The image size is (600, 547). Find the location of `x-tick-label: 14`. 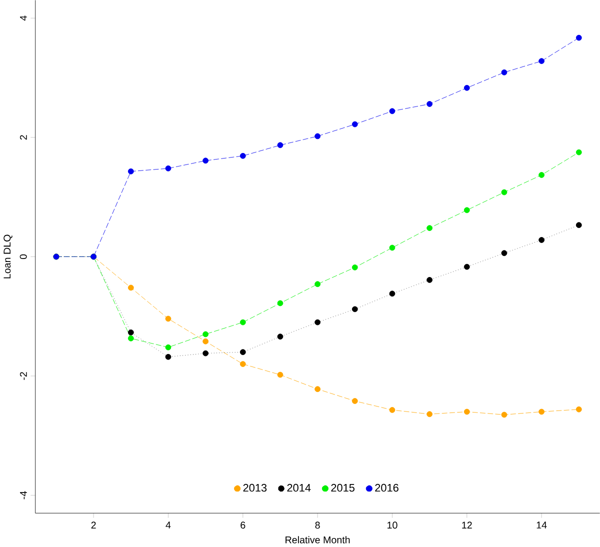

x-tick-label: 14 is located at coordinates (541, 525).